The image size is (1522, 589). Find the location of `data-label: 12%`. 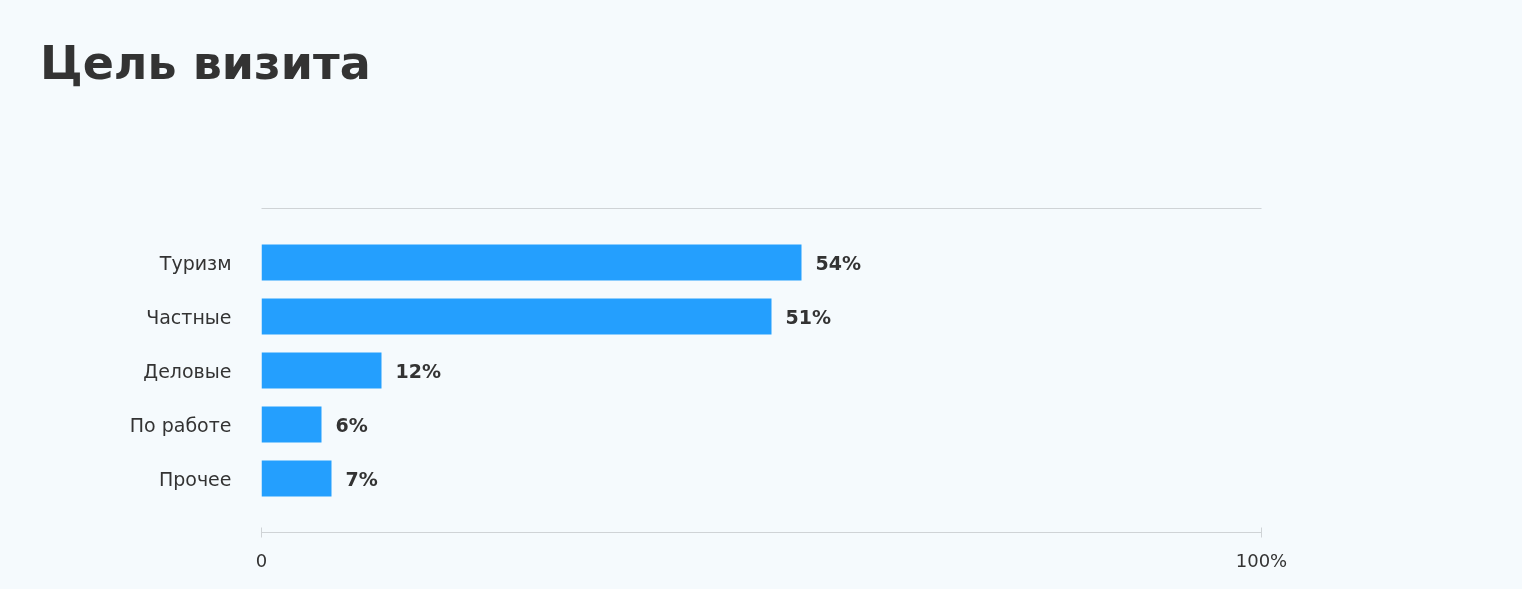

data-label: 12% is located at coordinates (418, 370).